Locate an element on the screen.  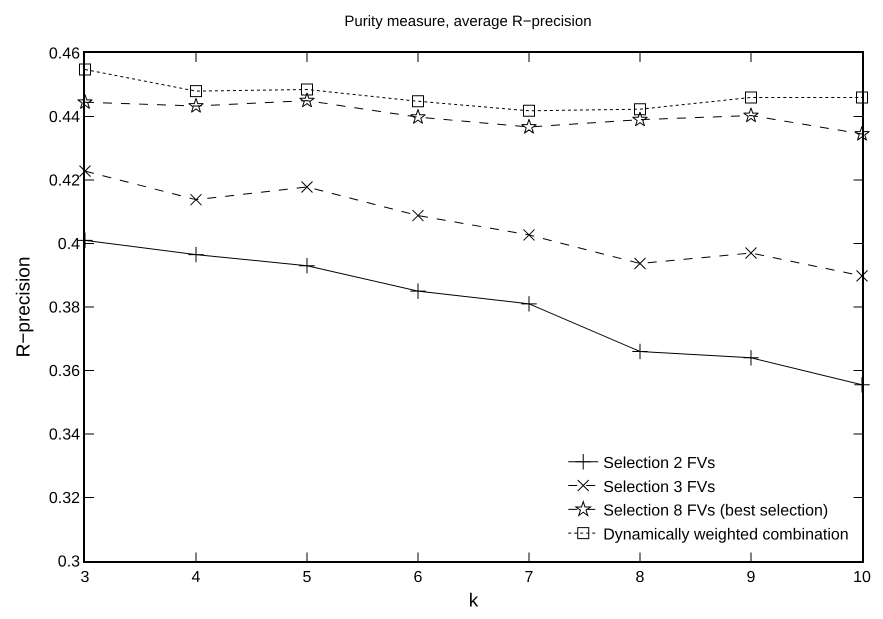
x-tick-label: 7 is located at coordinates (529, 577).